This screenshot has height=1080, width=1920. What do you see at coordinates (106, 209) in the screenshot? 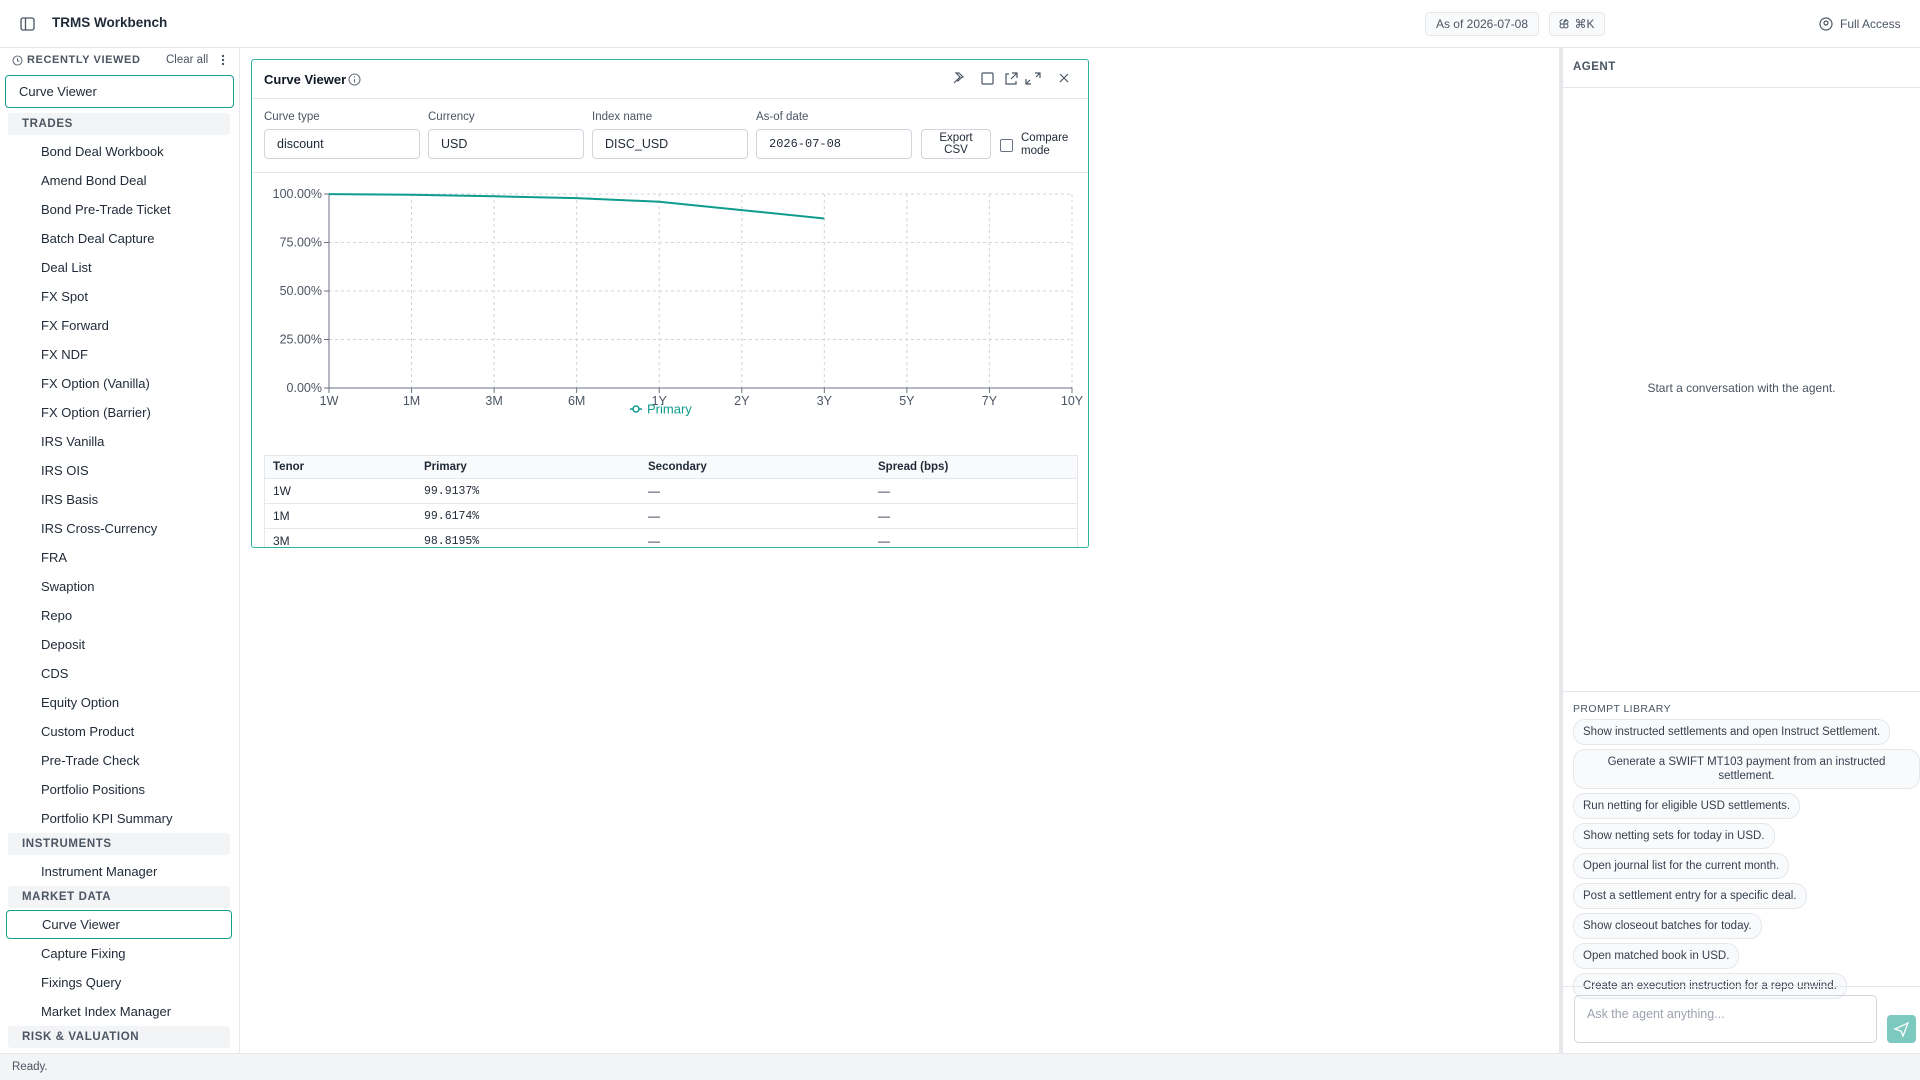
I see `nav-label: Bond Pre-Trade Ticket` at bounding box center [106, 209].